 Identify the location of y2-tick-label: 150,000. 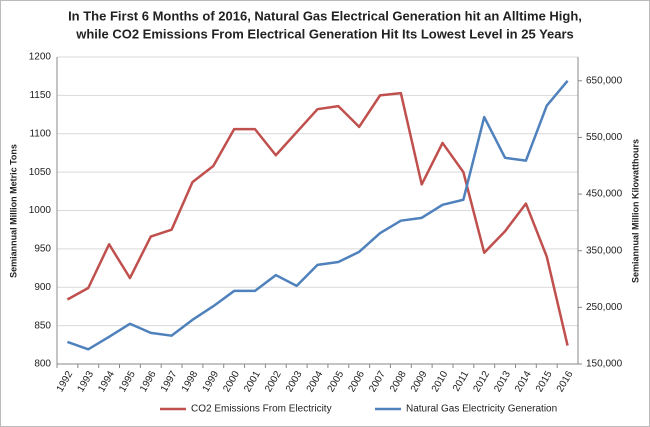
(604, 364).